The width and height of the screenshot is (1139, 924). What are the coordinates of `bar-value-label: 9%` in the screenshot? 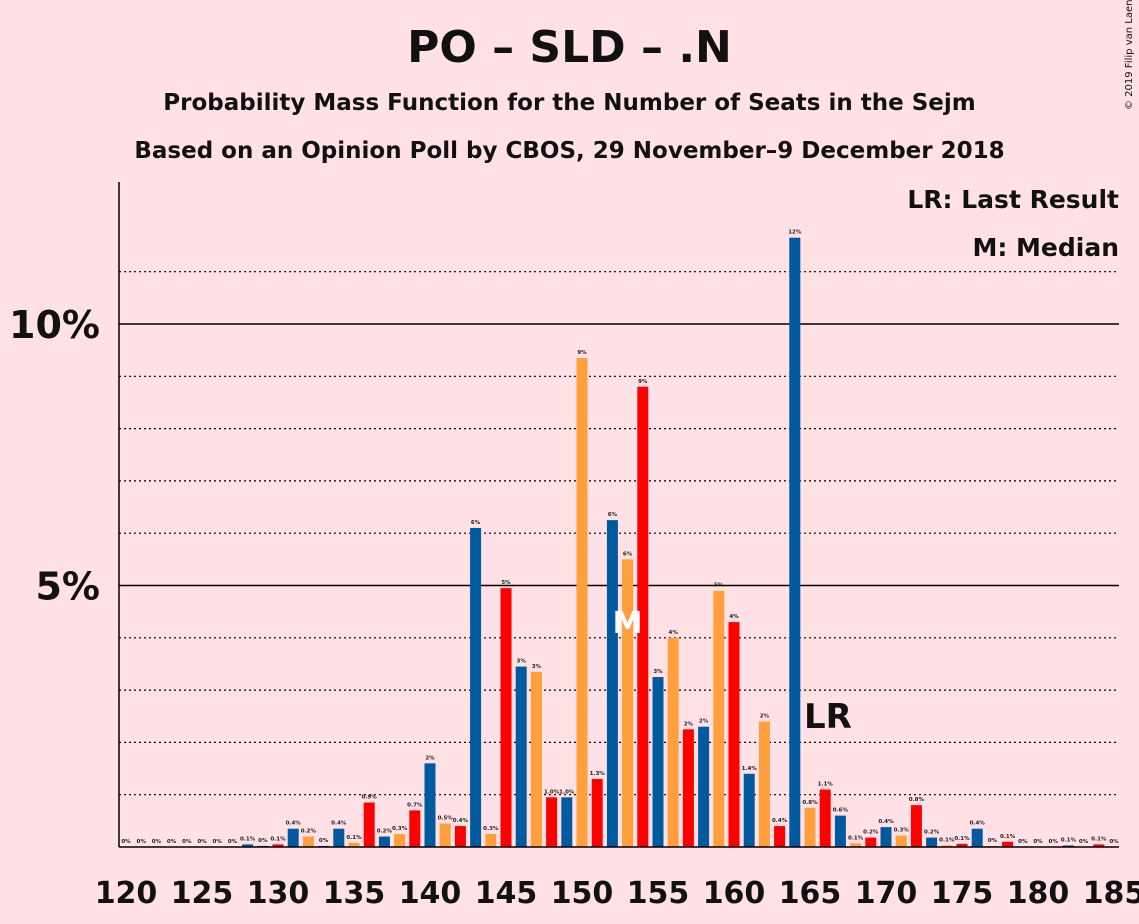 It's located at (643, 382).